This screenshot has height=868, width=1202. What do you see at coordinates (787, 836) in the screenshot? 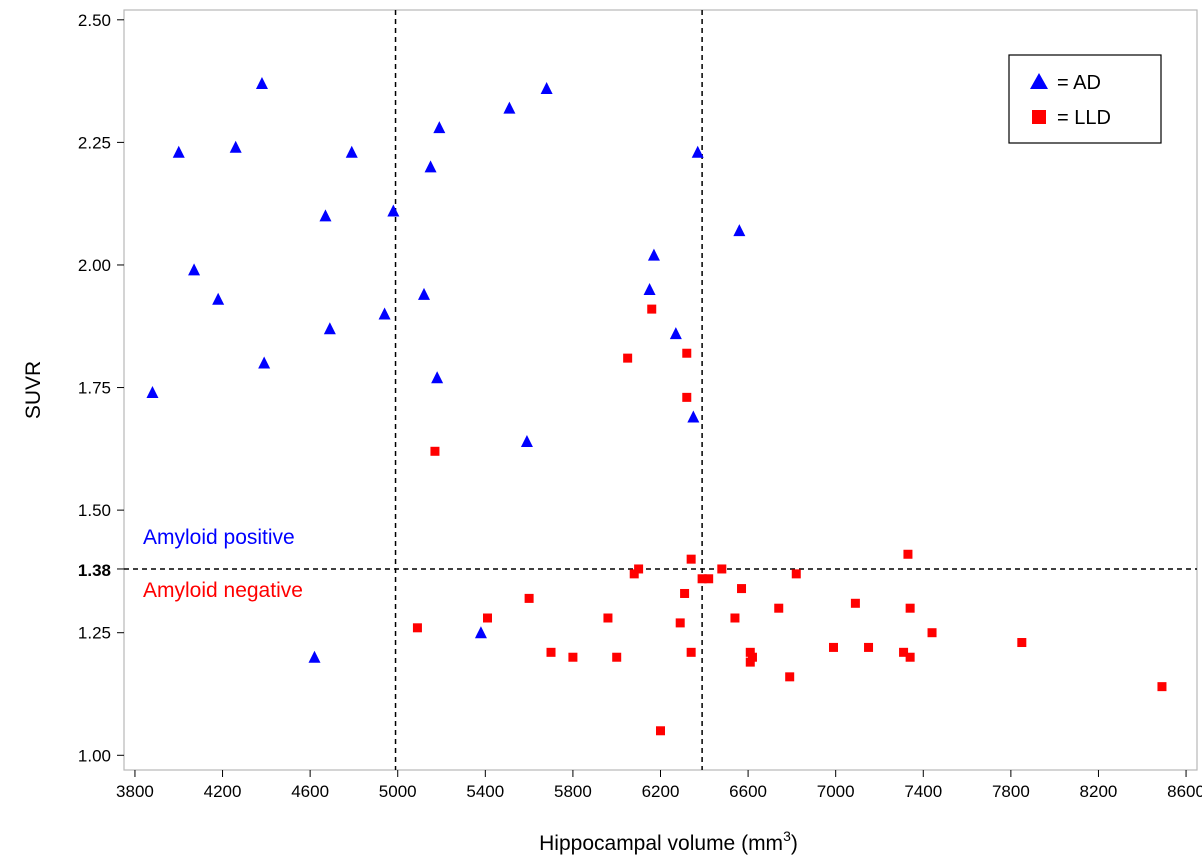
I see `x-axis-title-superscript: 3` at bounding box center [787, 836].